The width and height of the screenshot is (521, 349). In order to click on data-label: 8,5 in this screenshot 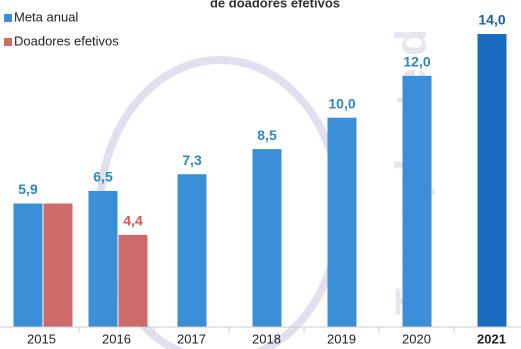, I will do `click(267, 135)`.